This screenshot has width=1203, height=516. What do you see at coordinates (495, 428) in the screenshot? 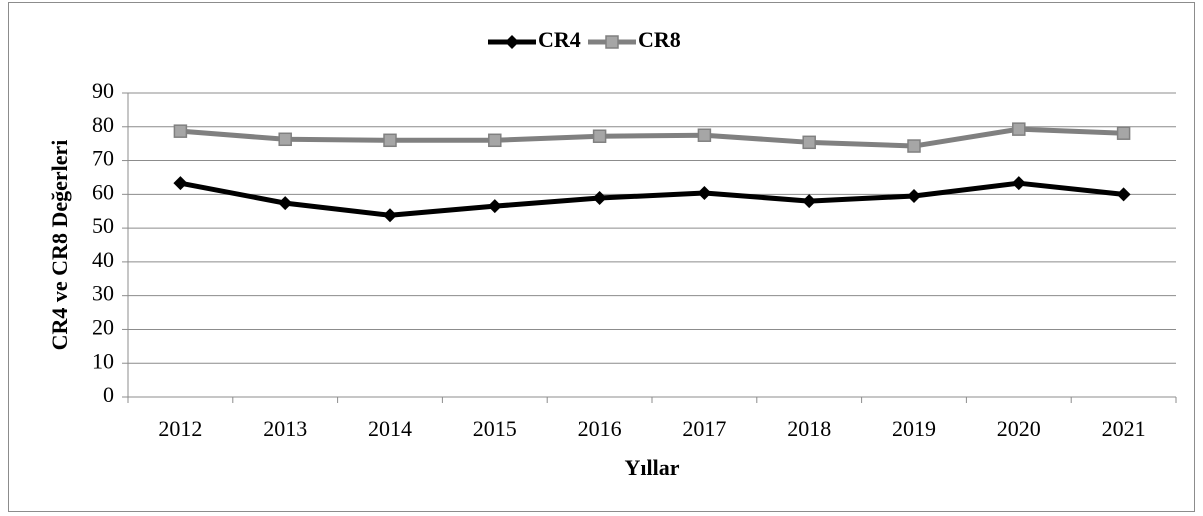
I see `x-tick-label: 2015` at bounding box center [495, 428].